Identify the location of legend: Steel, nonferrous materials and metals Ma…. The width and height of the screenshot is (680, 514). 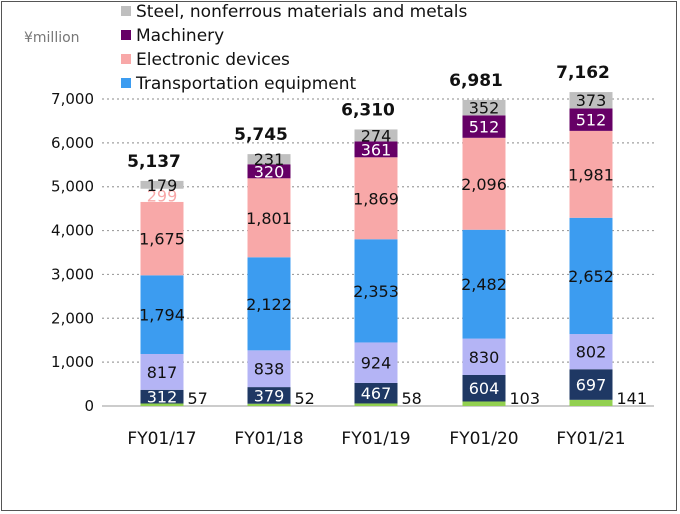
(294, 48).